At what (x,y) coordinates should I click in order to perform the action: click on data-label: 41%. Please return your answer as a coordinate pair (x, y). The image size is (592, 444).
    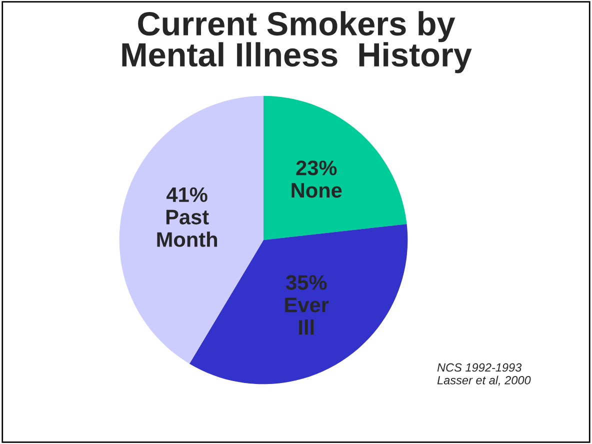
    Looking at the image, I should click on (187, 194).